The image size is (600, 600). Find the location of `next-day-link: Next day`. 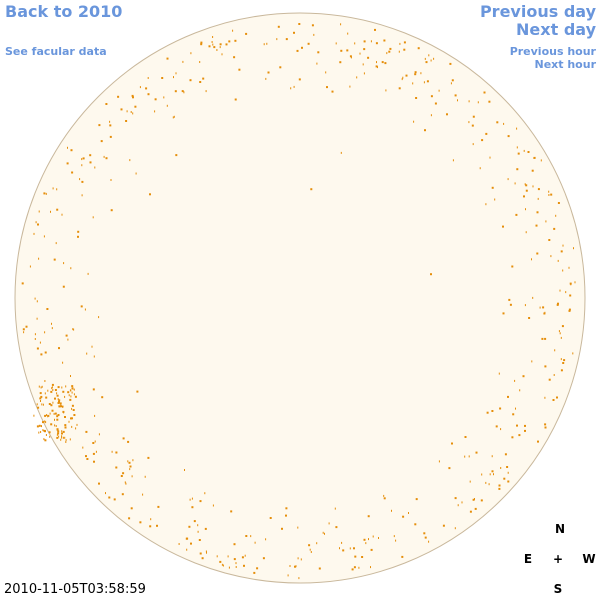

next-day-link: Next day is located at coordinates (556, 29).